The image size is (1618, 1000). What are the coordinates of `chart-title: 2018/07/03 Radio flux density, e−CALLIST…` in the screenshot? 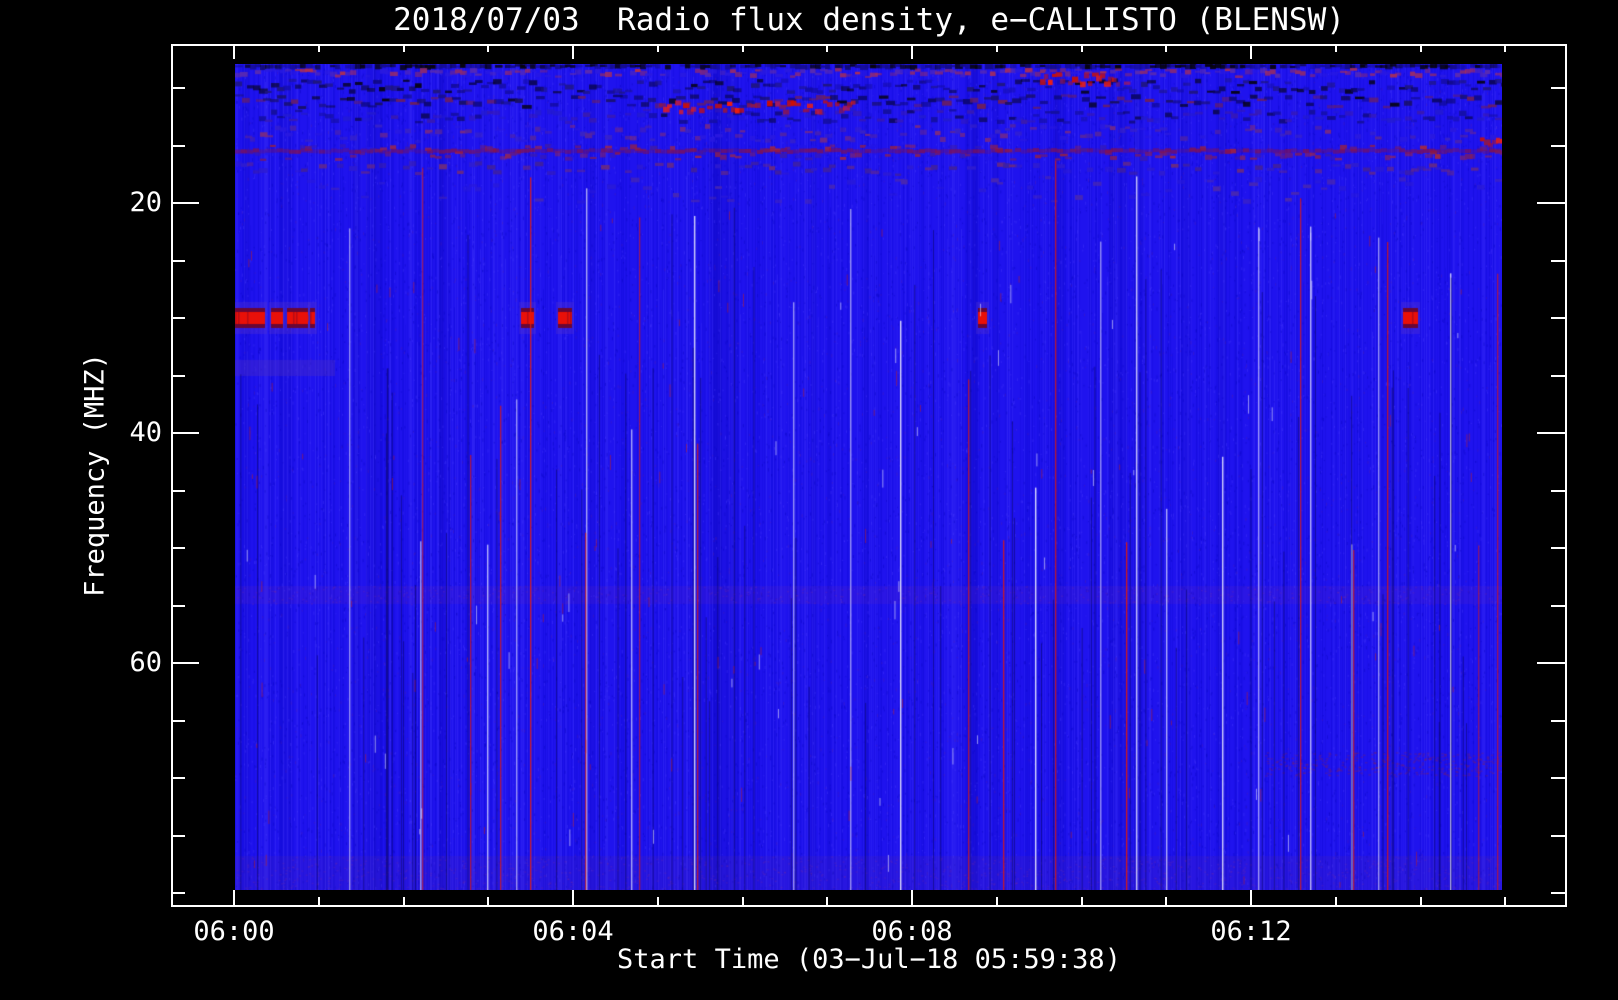 It's located at (869, 20).